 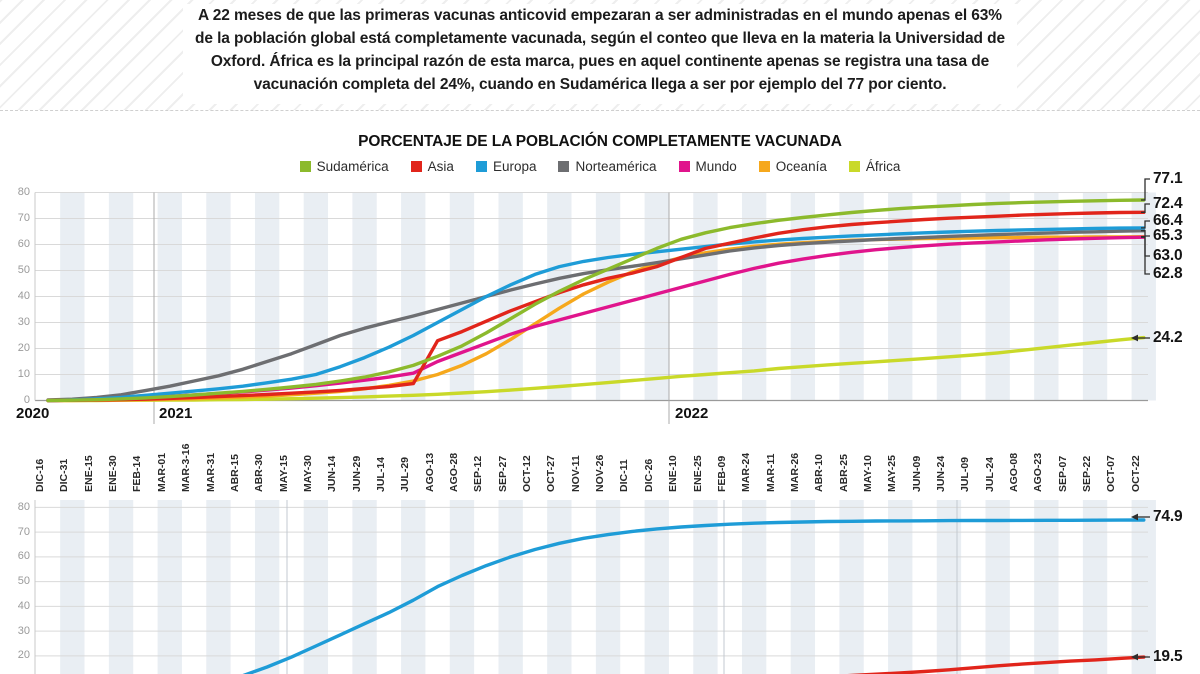 I want to click on end-value-label: 72.4, so click(x=1168, y=203).